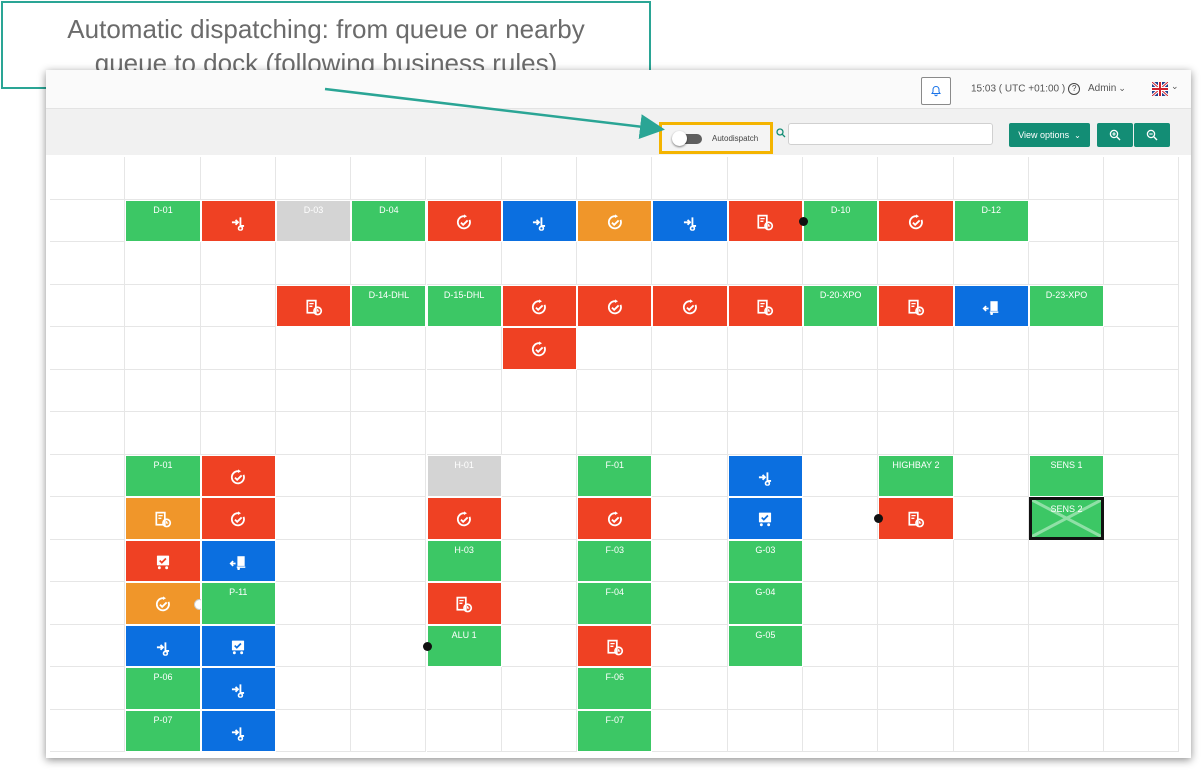 Image resolution: width=1202 pixels, height=772 pixels. I want to click on dock-slot: P-01, so click(163, 475).